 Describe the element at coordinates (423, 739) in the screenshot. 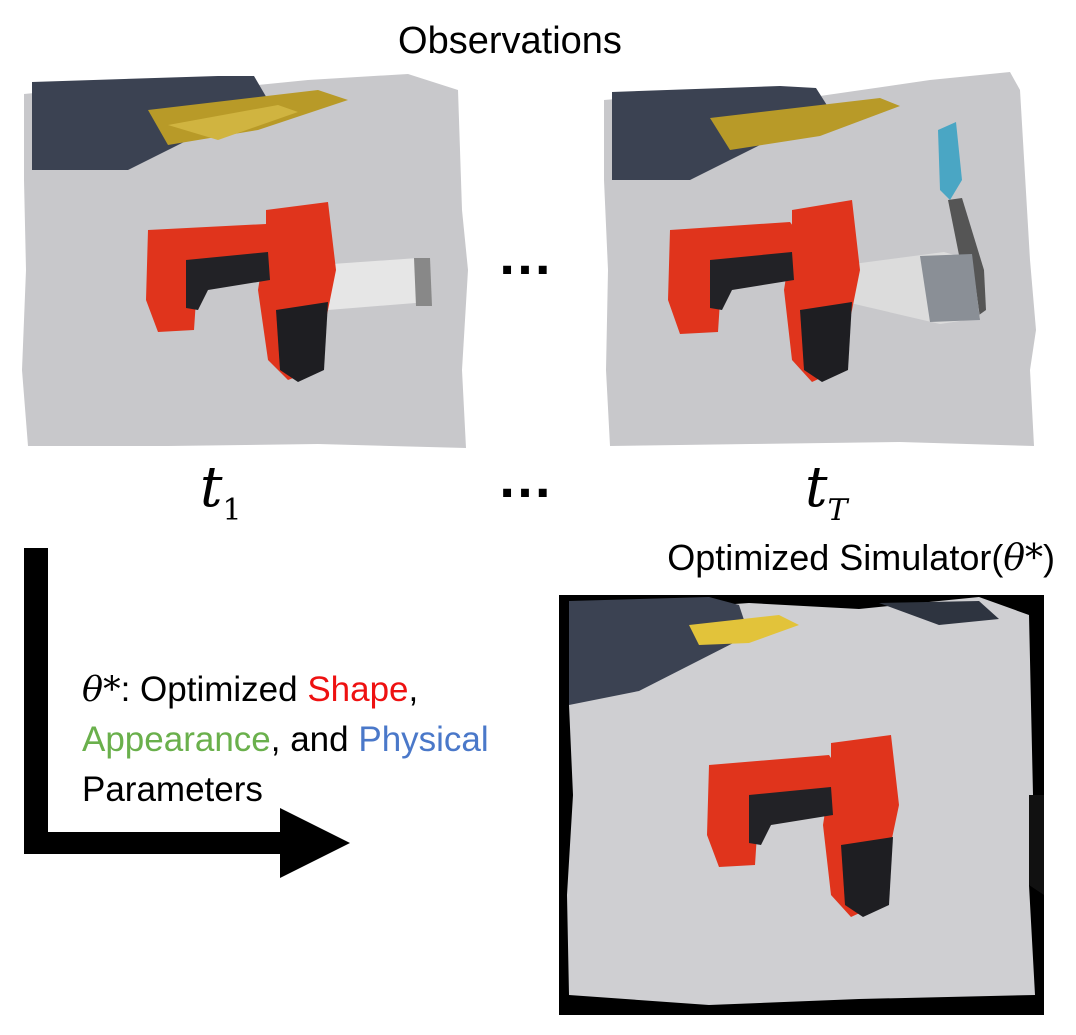

I see `description-physical: Physical` at that location.